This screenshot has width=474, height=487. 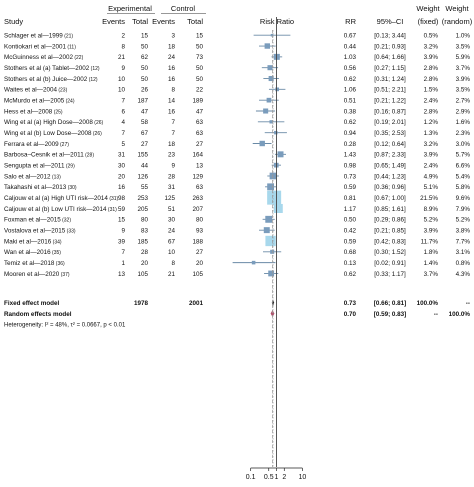 I want to click on weight-random-cell: 7.7%, so click(x=463, y=241).